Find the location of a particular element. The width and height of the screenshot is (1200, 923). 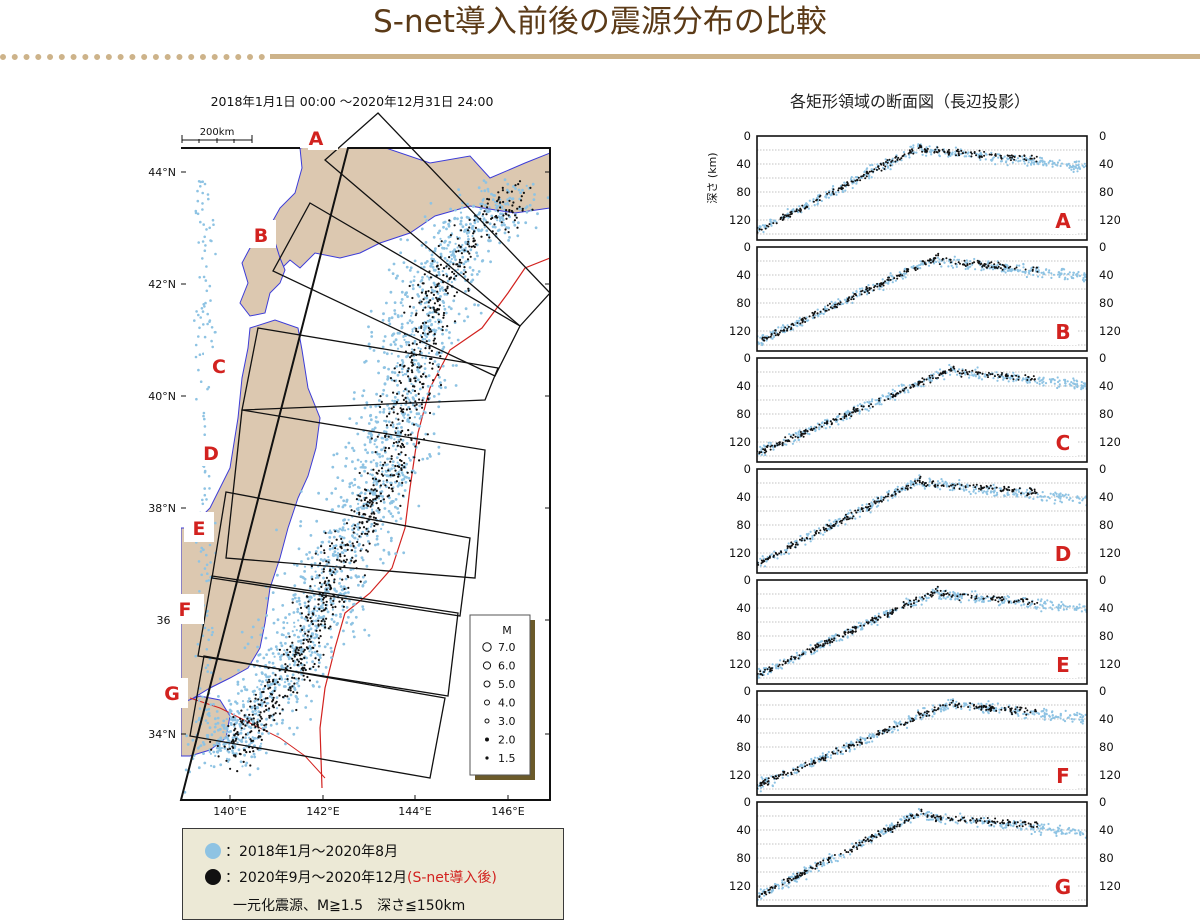

region-label-bg is located at coordinates (323, 137).